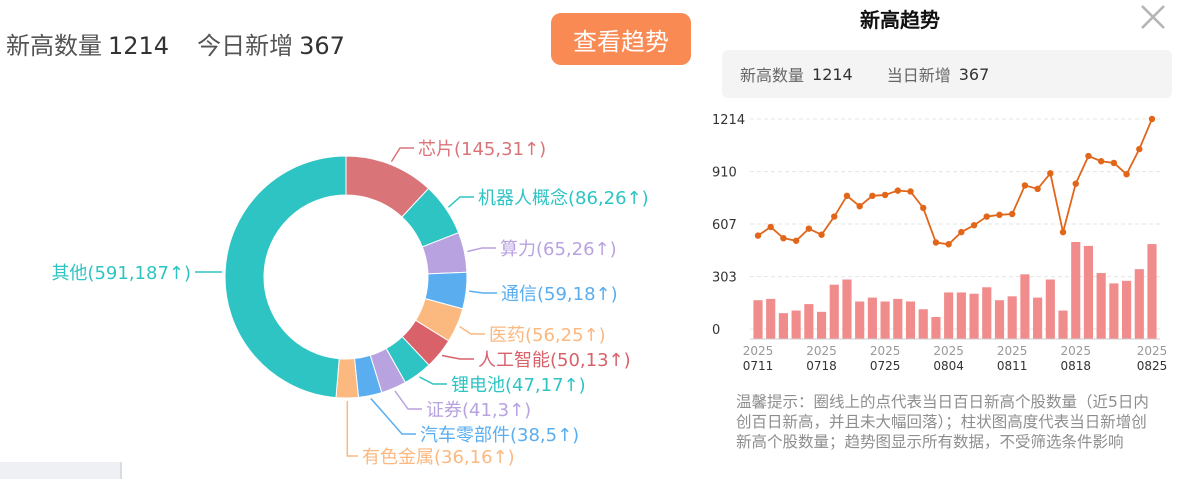 The image size is (1177, 479). I want to click on donut-label: 汽车零部件(38,5↑), so click(499, 435).